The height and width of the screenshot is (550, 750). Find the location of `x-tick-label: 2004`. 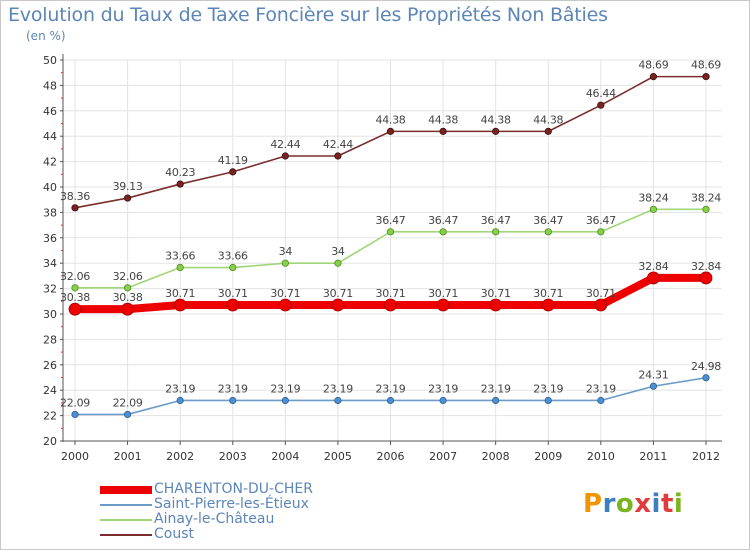

x-tick-label: 2004 is located at coordinates (285, 456).